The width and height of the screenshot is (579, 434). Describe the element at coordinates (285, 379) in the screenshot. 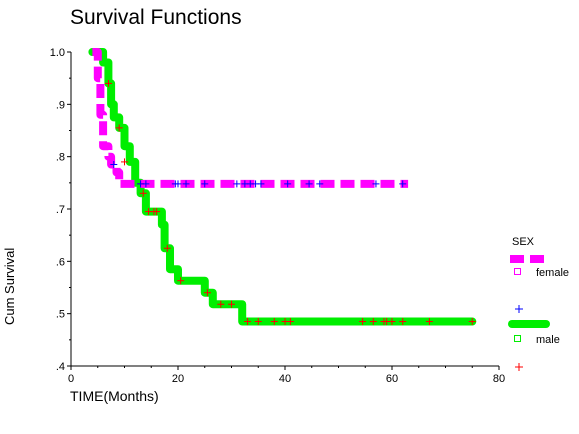

I see `x-tick-label: 40` at that location.